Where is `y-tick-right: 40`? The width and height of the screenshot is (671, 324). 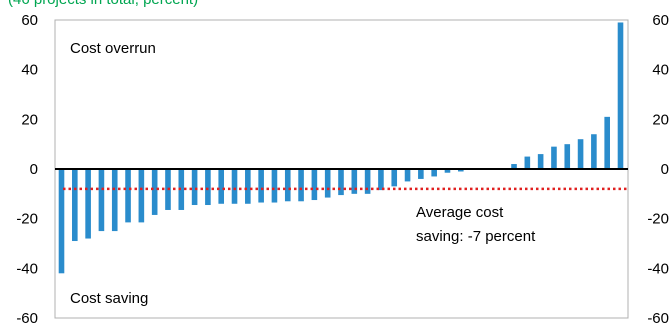
y-tick-right: 40 is located at coordinates (660, 70).